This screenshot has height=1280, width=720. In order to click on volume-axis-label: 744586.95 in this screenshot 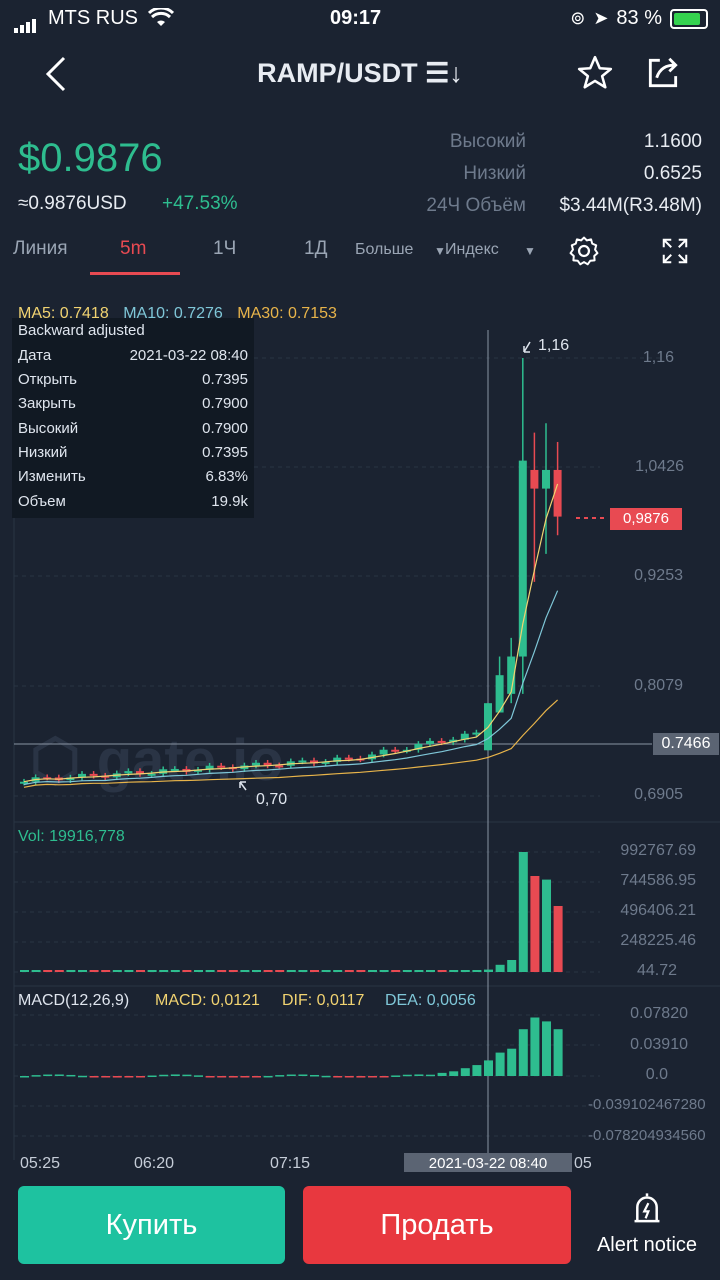, I will do `click(658, 880)`.